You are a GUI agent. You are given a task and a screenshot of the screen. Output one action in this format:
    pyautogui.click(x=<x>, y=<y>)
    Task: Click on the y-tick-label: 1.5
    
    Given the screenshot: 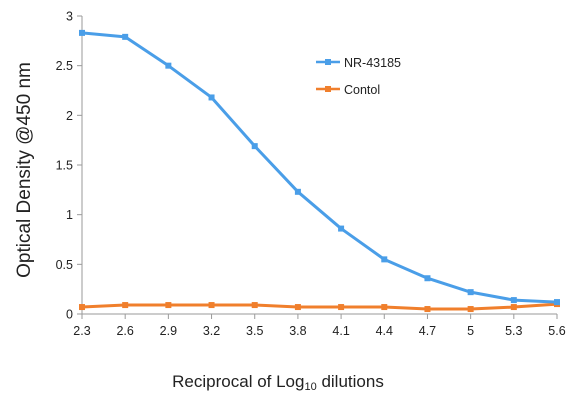 What is the action you would take?
    pyautogui.click(x=64, y=166)
    